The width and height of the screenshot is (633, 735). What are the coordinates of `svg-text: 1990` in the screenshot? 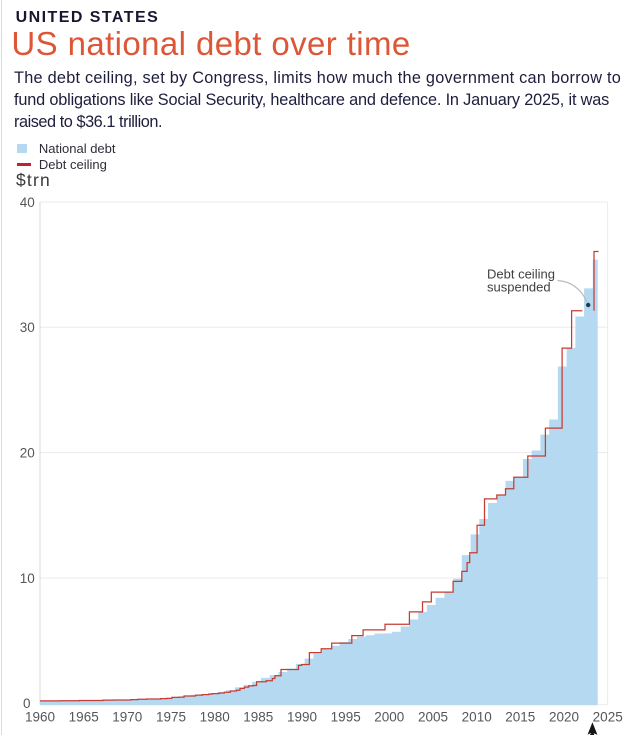 It's located at (302, 716).